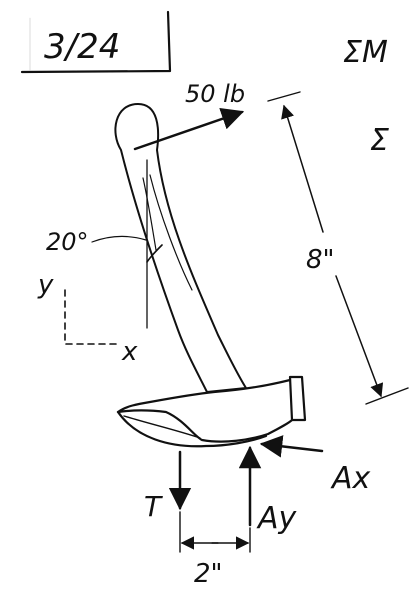  Describe the element at coordinates (211, 411) in the screenshot. I see `hammer-head` at that location.